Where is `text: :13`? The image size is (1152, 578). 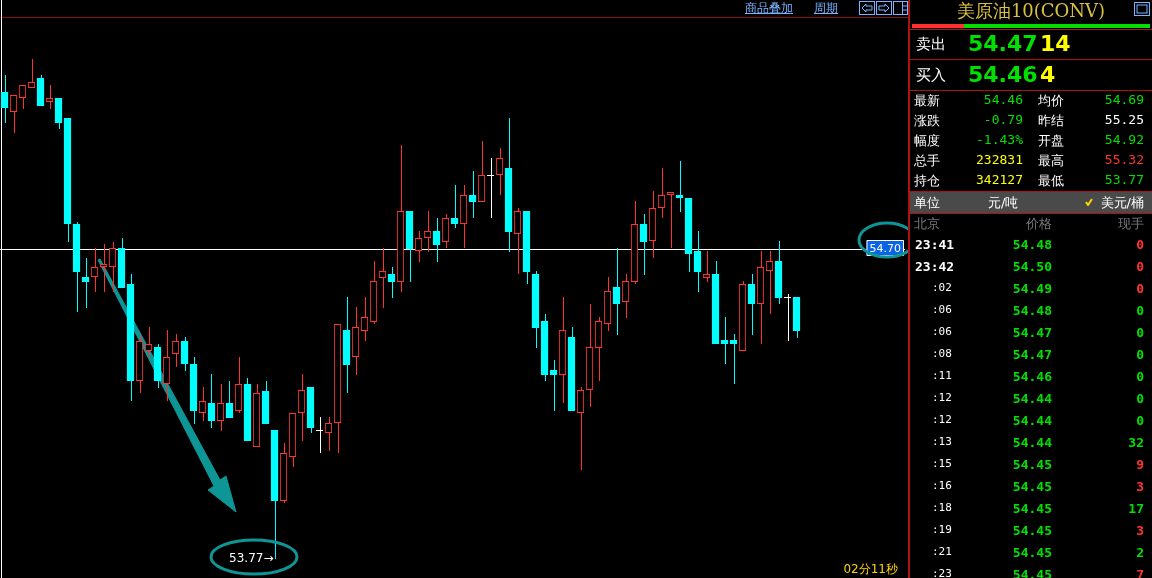
text: :13 is located at coordinates (942, 441).